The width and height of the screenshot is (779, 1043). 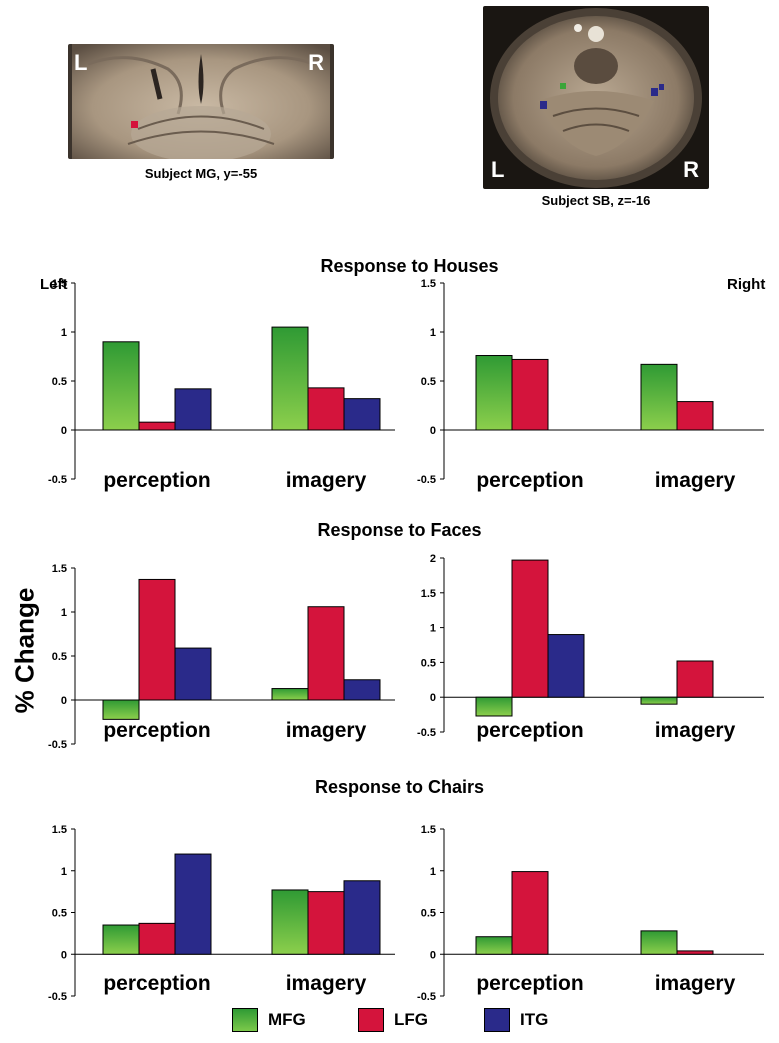 I want to click on hemisphere-right-label: Right, so click(x=746, y=284).